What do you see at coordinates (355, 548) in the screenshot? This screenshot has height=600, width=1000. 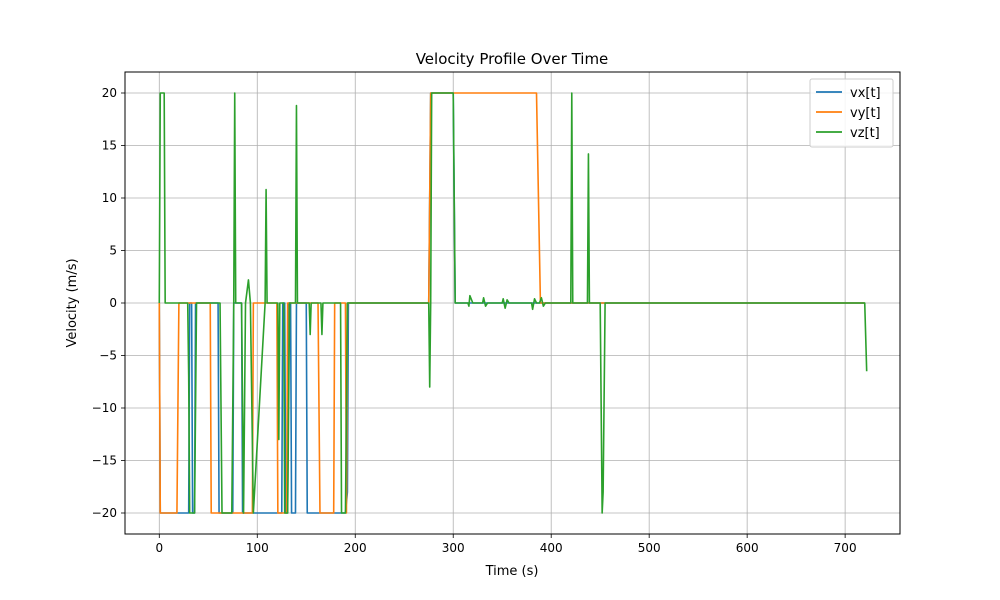 I see `x-tick-label: 200` at bounding box center [355, 548].